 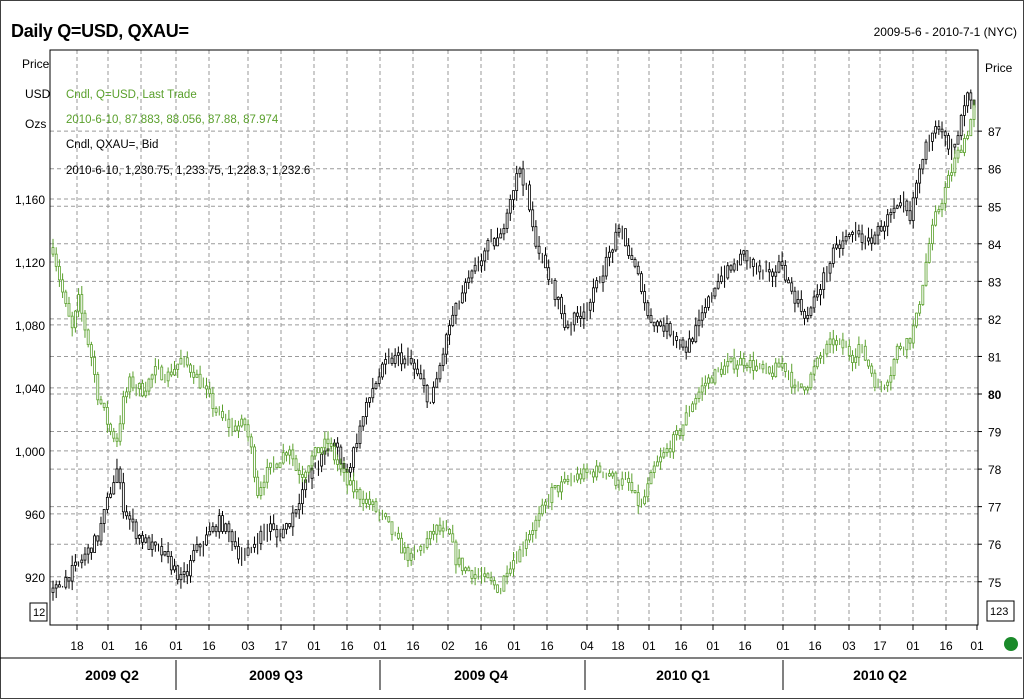 I want to click on scroll-right-box, so click(x=1000, y=611).